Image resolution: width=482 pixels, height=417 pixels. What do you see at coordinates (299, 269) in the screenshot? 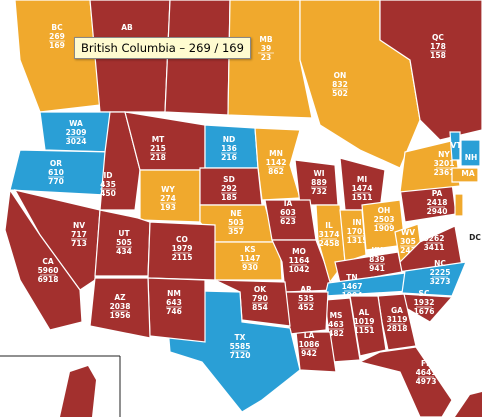
I see `region-value: 1042` at bounding box center [299, 269].